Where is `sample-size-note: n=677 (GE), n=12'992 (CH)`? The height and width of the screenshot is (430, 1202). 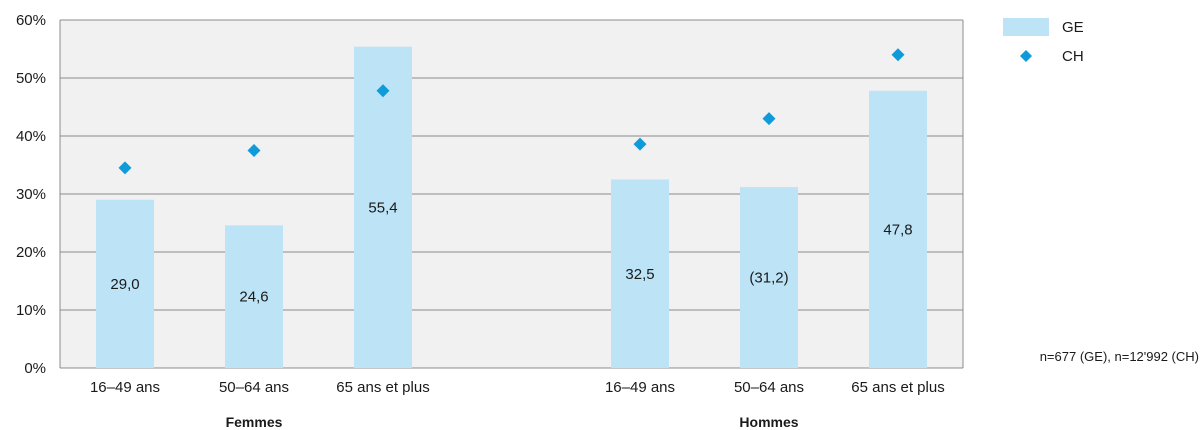 sample-size-note: n=677 (GE), n=12'992 (CH) is located at coordinates (1119, 356).